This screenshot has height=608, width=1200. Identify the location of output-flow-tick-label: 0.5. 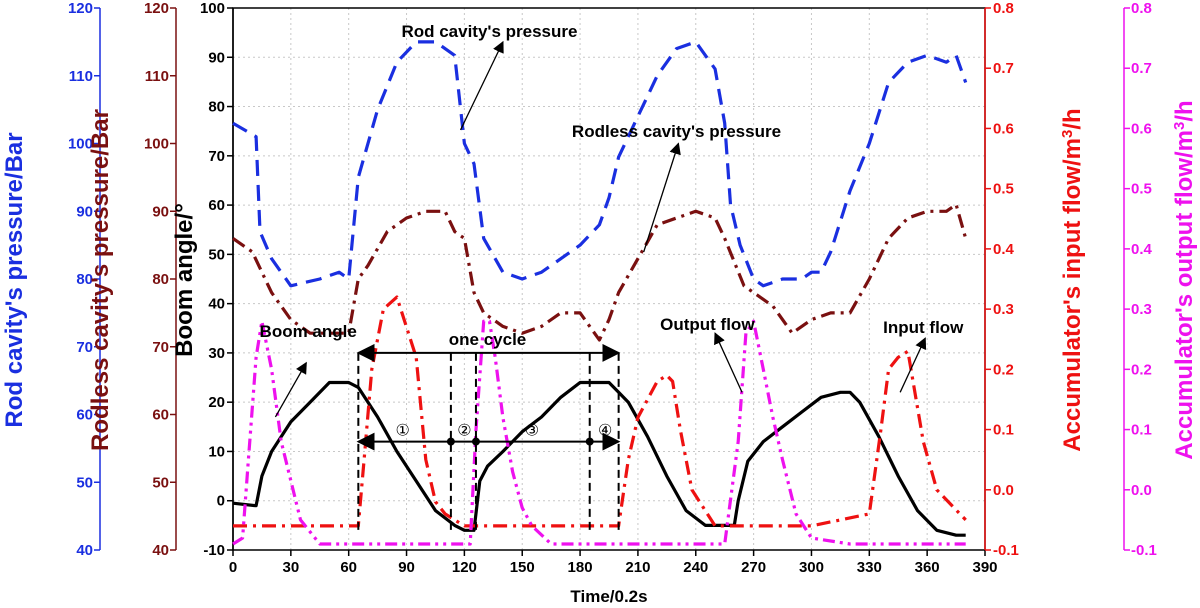
(1141, 189).